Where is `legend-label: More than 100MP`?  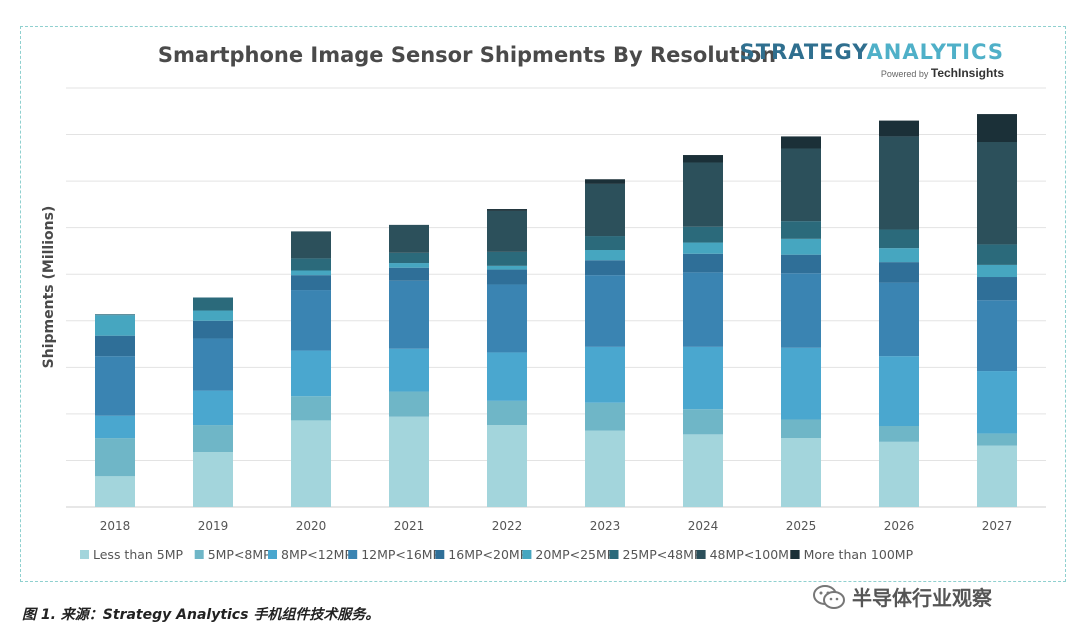 legend-label: More than 100MP is located at coordinates (859, 554).